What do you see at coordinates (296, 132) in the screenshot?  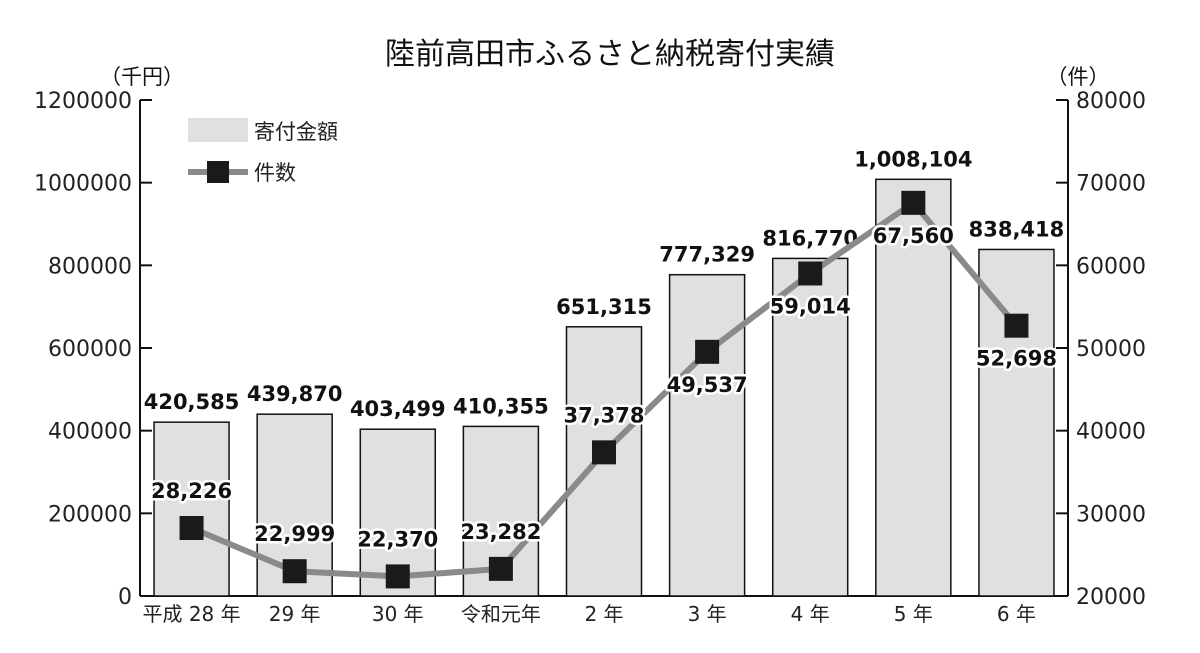 I see `legend-bar-label: 寄付金額` at bounding box center [296, 132].